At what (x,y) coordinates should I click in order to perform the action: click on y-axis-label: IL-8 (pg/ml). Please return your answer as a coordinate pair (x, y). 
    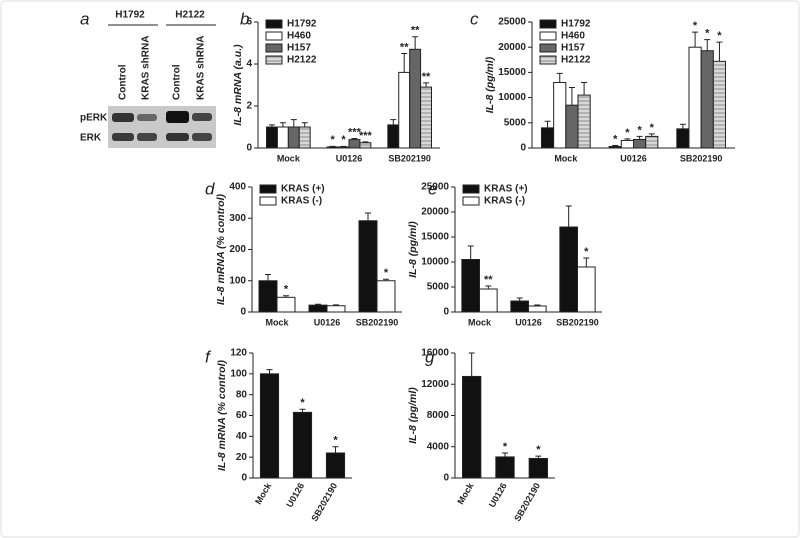
    Looking at the image, I should click on (413, 415).